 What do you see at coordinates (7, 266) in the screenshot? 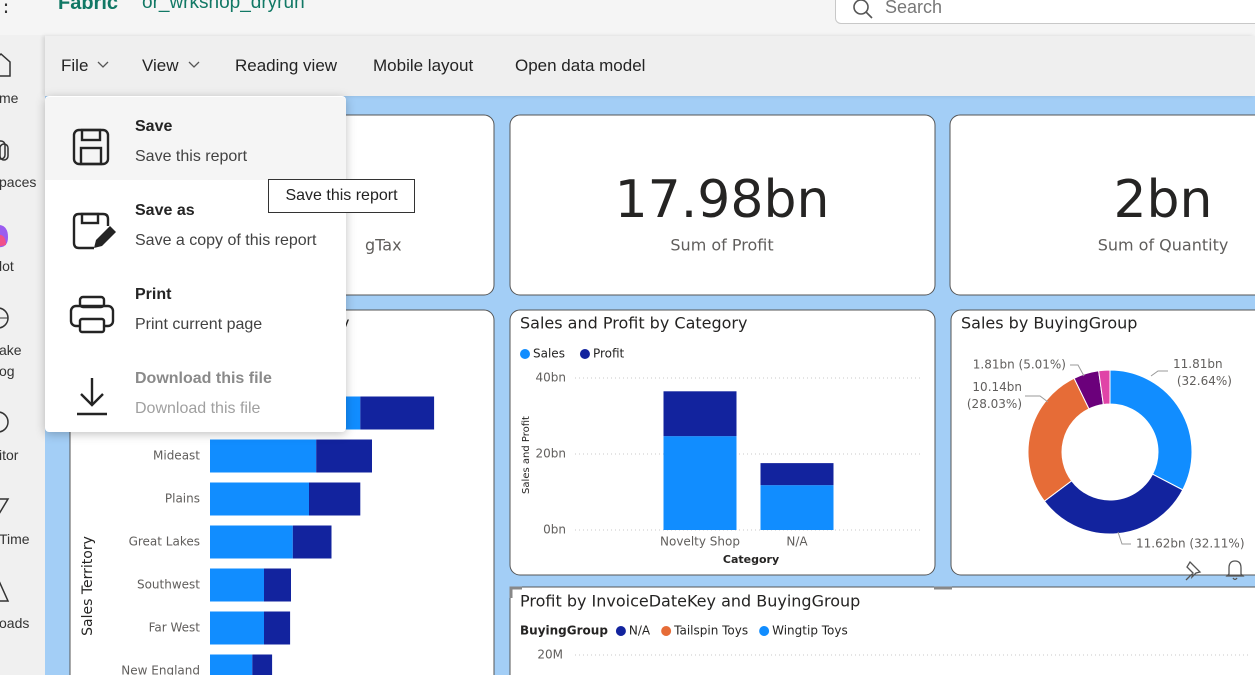
I see `nav-label: lot` at bounding box center [7, 266].